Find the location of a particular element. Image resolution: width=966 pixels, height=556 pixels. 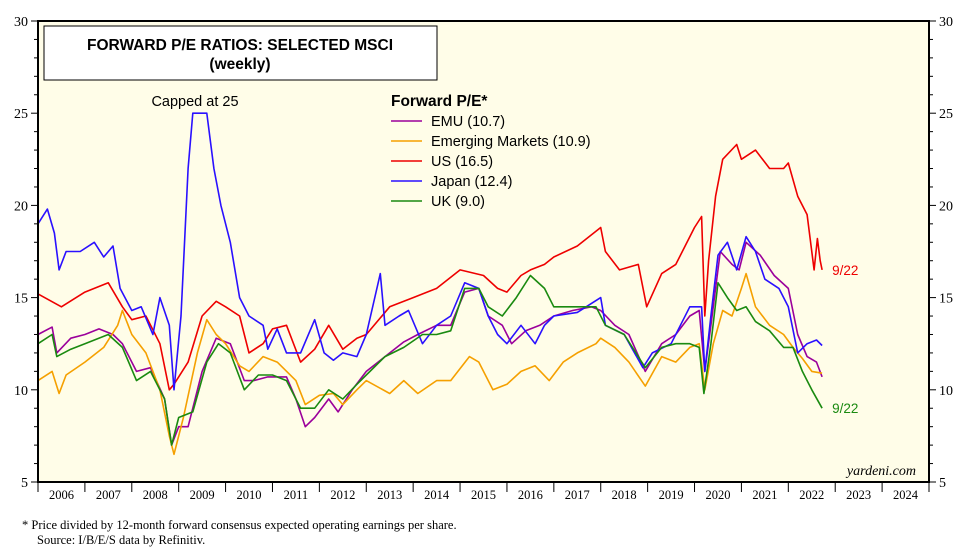

title-box is located at coordinates (240, 53).